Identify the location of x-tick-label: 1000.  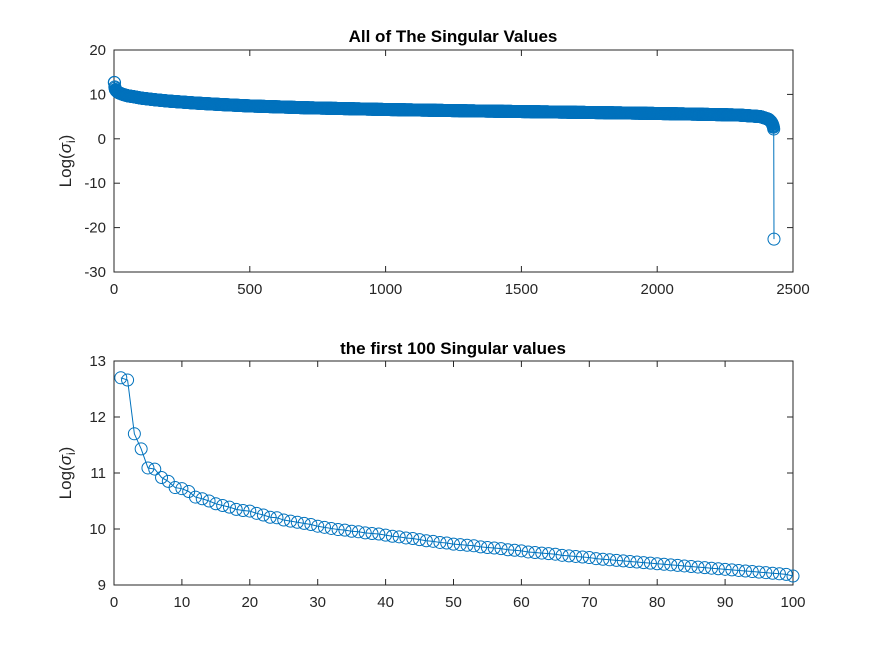
(385, 289).